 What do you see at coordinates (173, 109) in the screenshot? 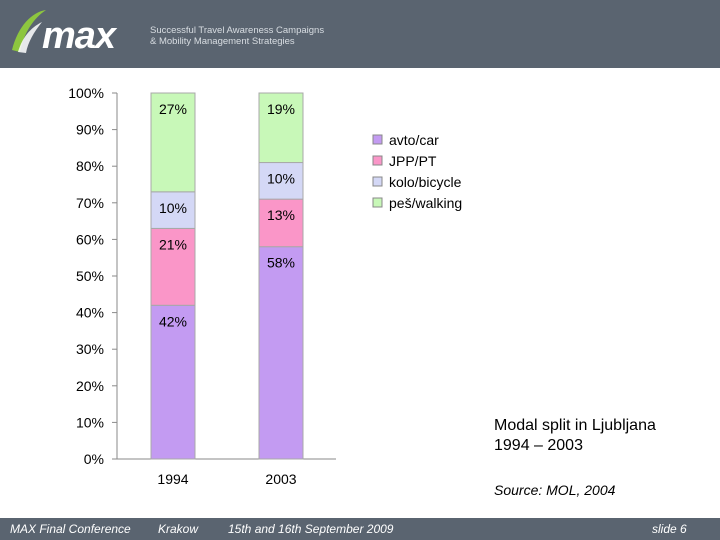
I see `data-label: 27%` at bounding box center [173, 109].